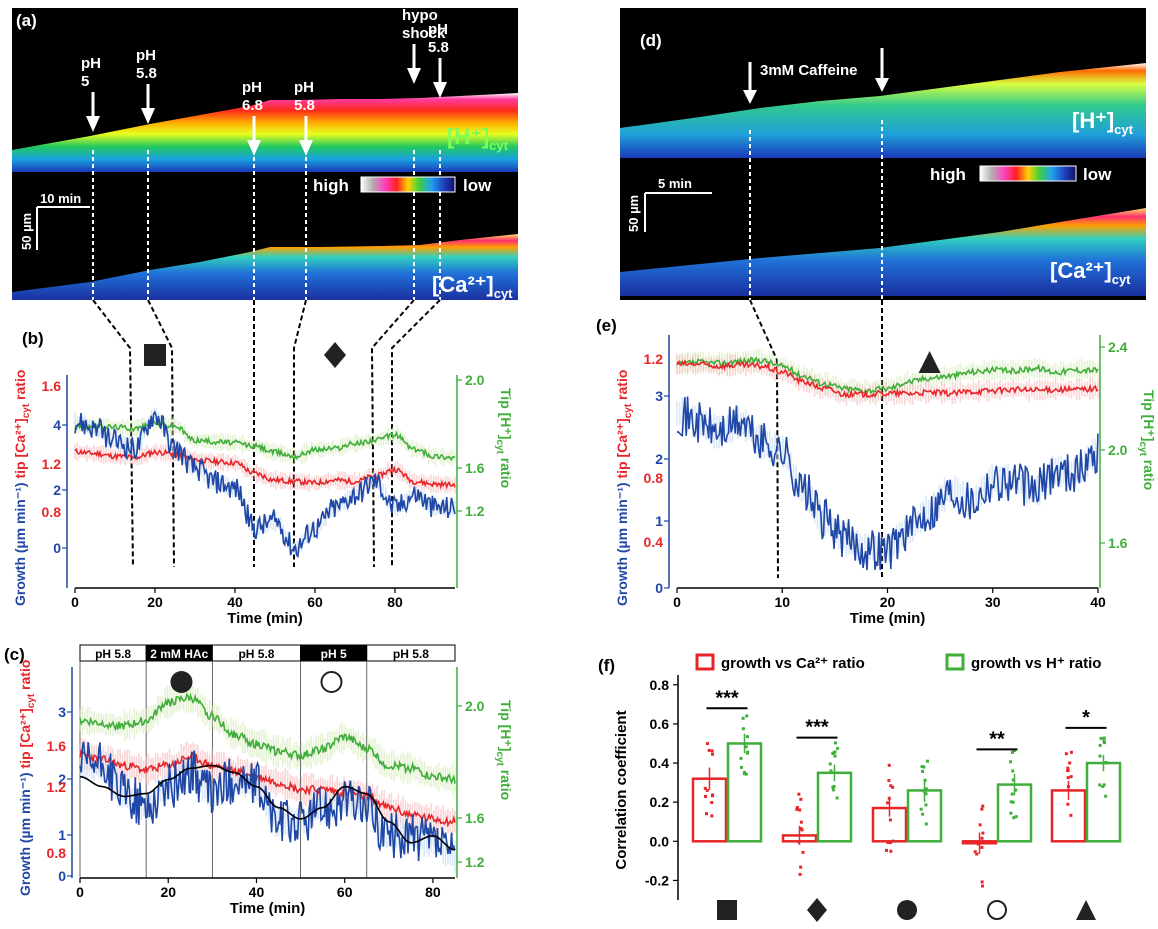 This screenshot has width=1158, height=929. I want to click on series-line-green, so click(267, 738).